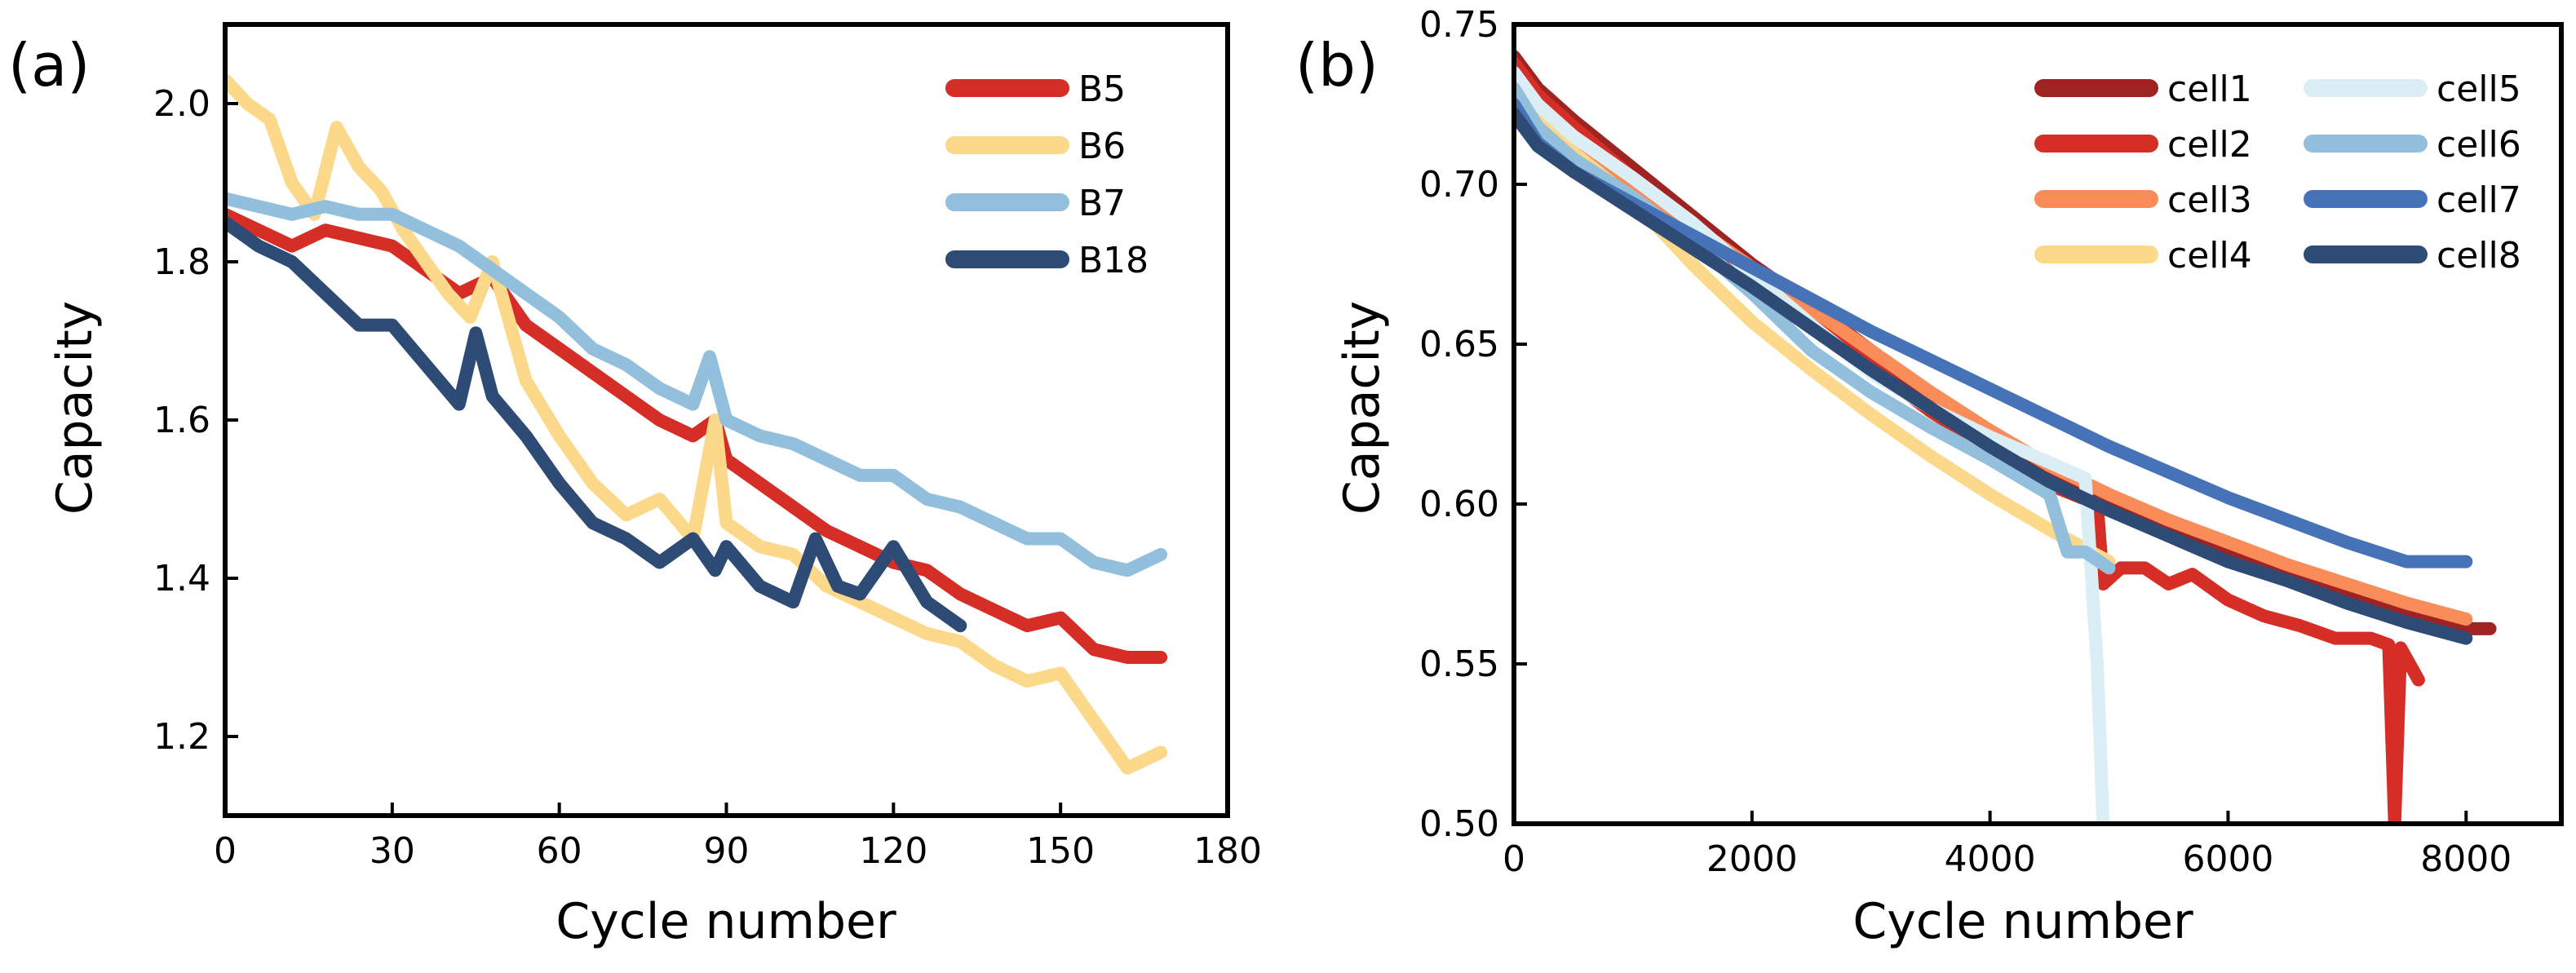  Describe the element at coordinates (1102, 146) in the screenshot. I see `panel-a-legend-label-b6: B6` at that location.